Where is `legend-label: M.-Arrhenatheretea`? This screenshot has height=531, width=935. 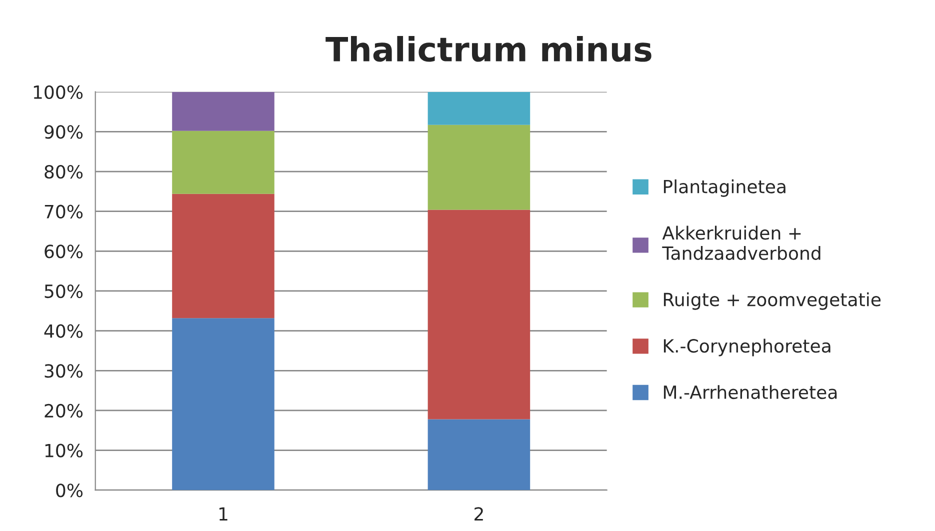 legend-label: M.-Arrhenatheretea is located at coordinates (750, 392).